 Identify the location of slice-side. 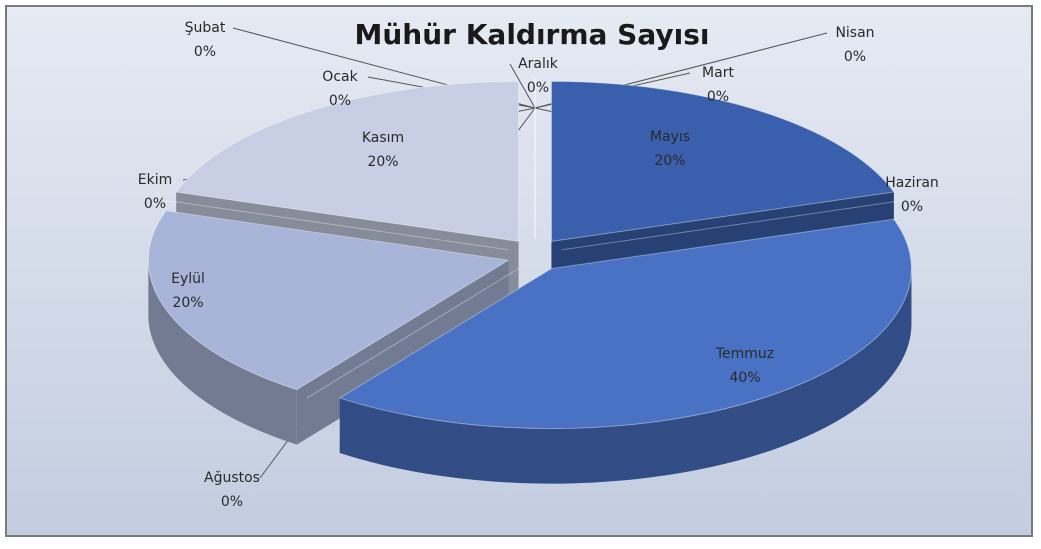
(222, 352).